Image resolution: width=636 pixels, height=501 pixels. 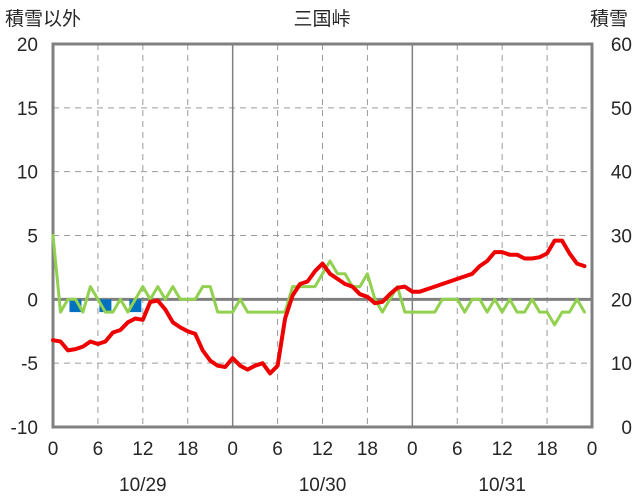 What do you see at coordinates (143, 485) in the screenshot?
I see `date-label: 10/29` at bounding box center [143, 485].